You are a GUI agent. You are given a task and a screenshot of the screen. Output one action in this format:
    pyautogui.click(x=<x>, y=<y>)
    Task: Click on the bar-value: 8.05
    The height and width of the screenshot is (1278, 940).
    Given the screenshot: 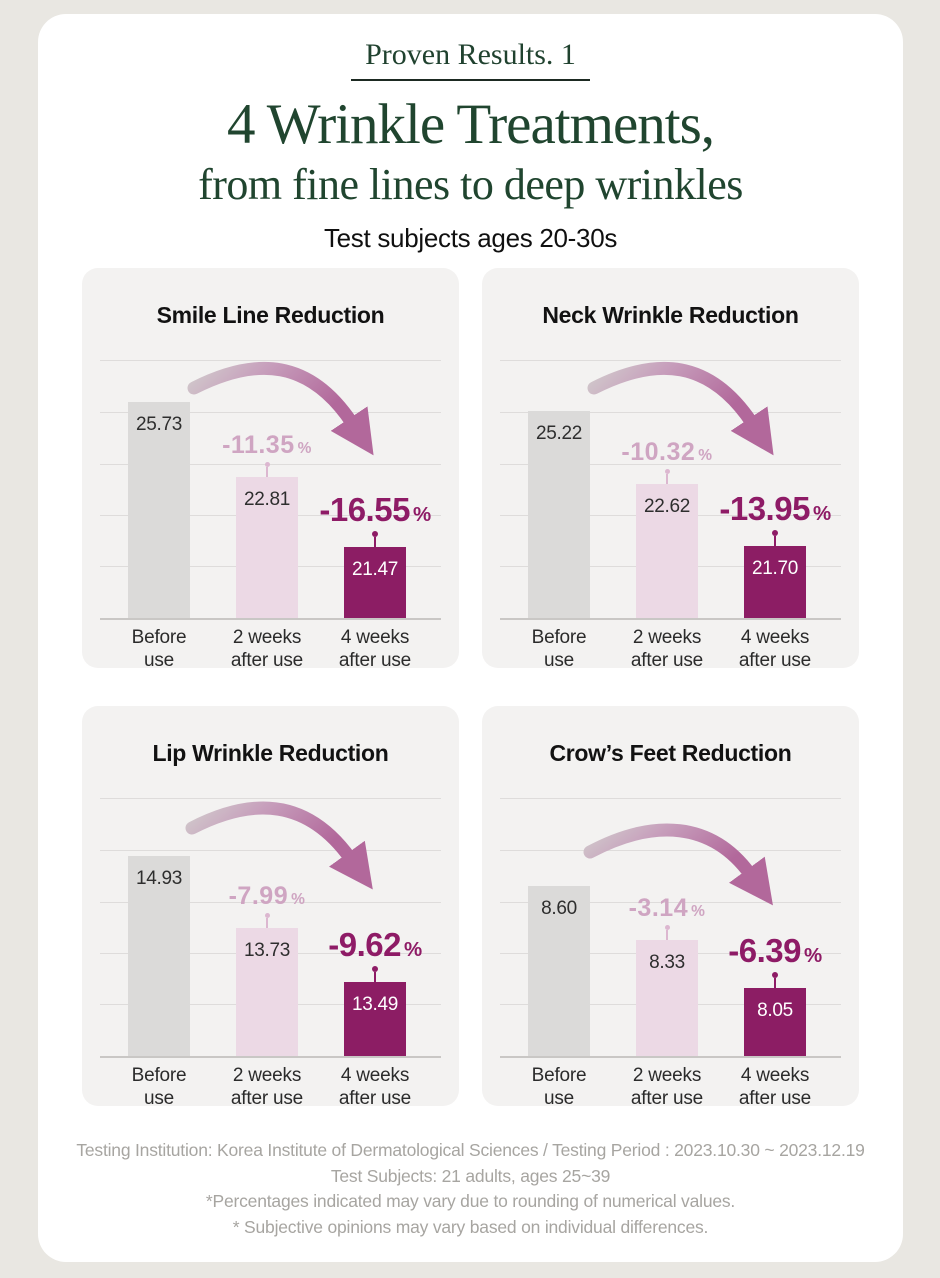 What is the action you would take?
    pyautogui.click(x=775, y=1010)
    